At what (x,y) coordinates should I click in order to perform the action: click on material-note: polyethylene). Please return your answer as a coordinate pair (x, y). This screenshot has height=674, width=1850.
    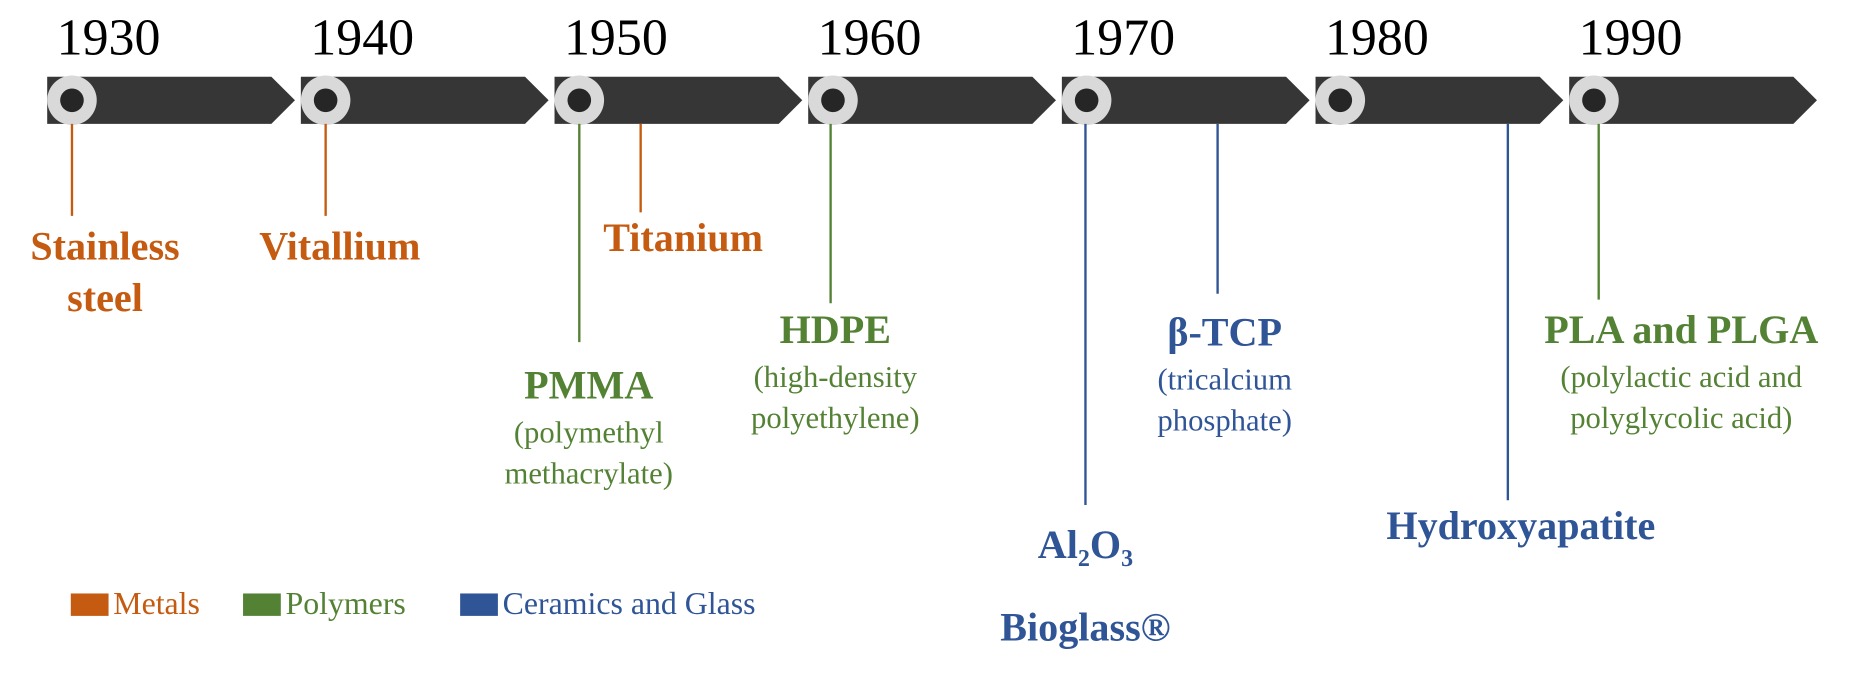
    Looking at the image, I should click on (835, 418).